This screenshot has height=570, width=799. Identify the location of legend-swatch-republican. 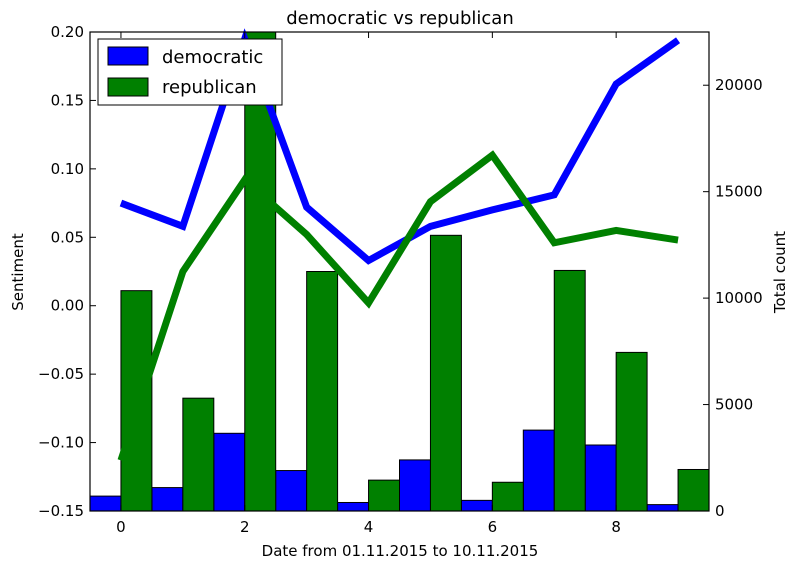
(128, 87).